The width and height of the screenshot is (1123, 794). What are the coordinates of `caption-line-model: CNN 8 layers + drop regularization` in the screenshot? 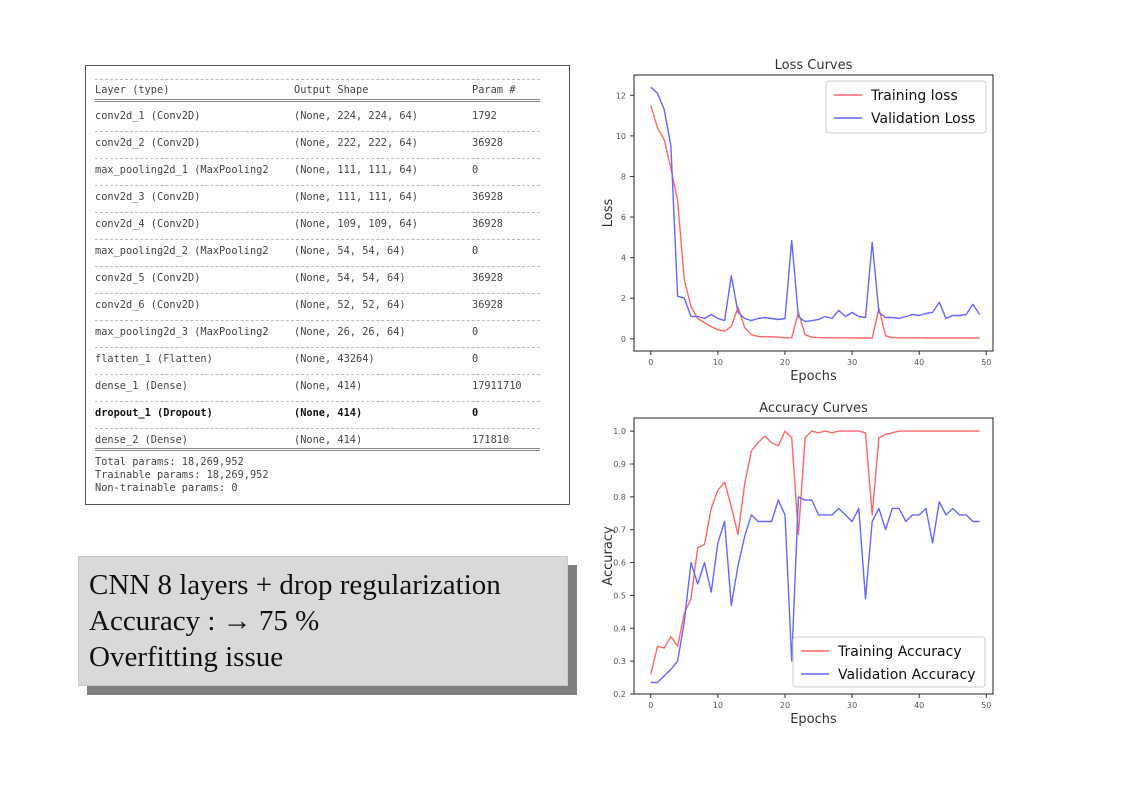 It's located at (295, 585).